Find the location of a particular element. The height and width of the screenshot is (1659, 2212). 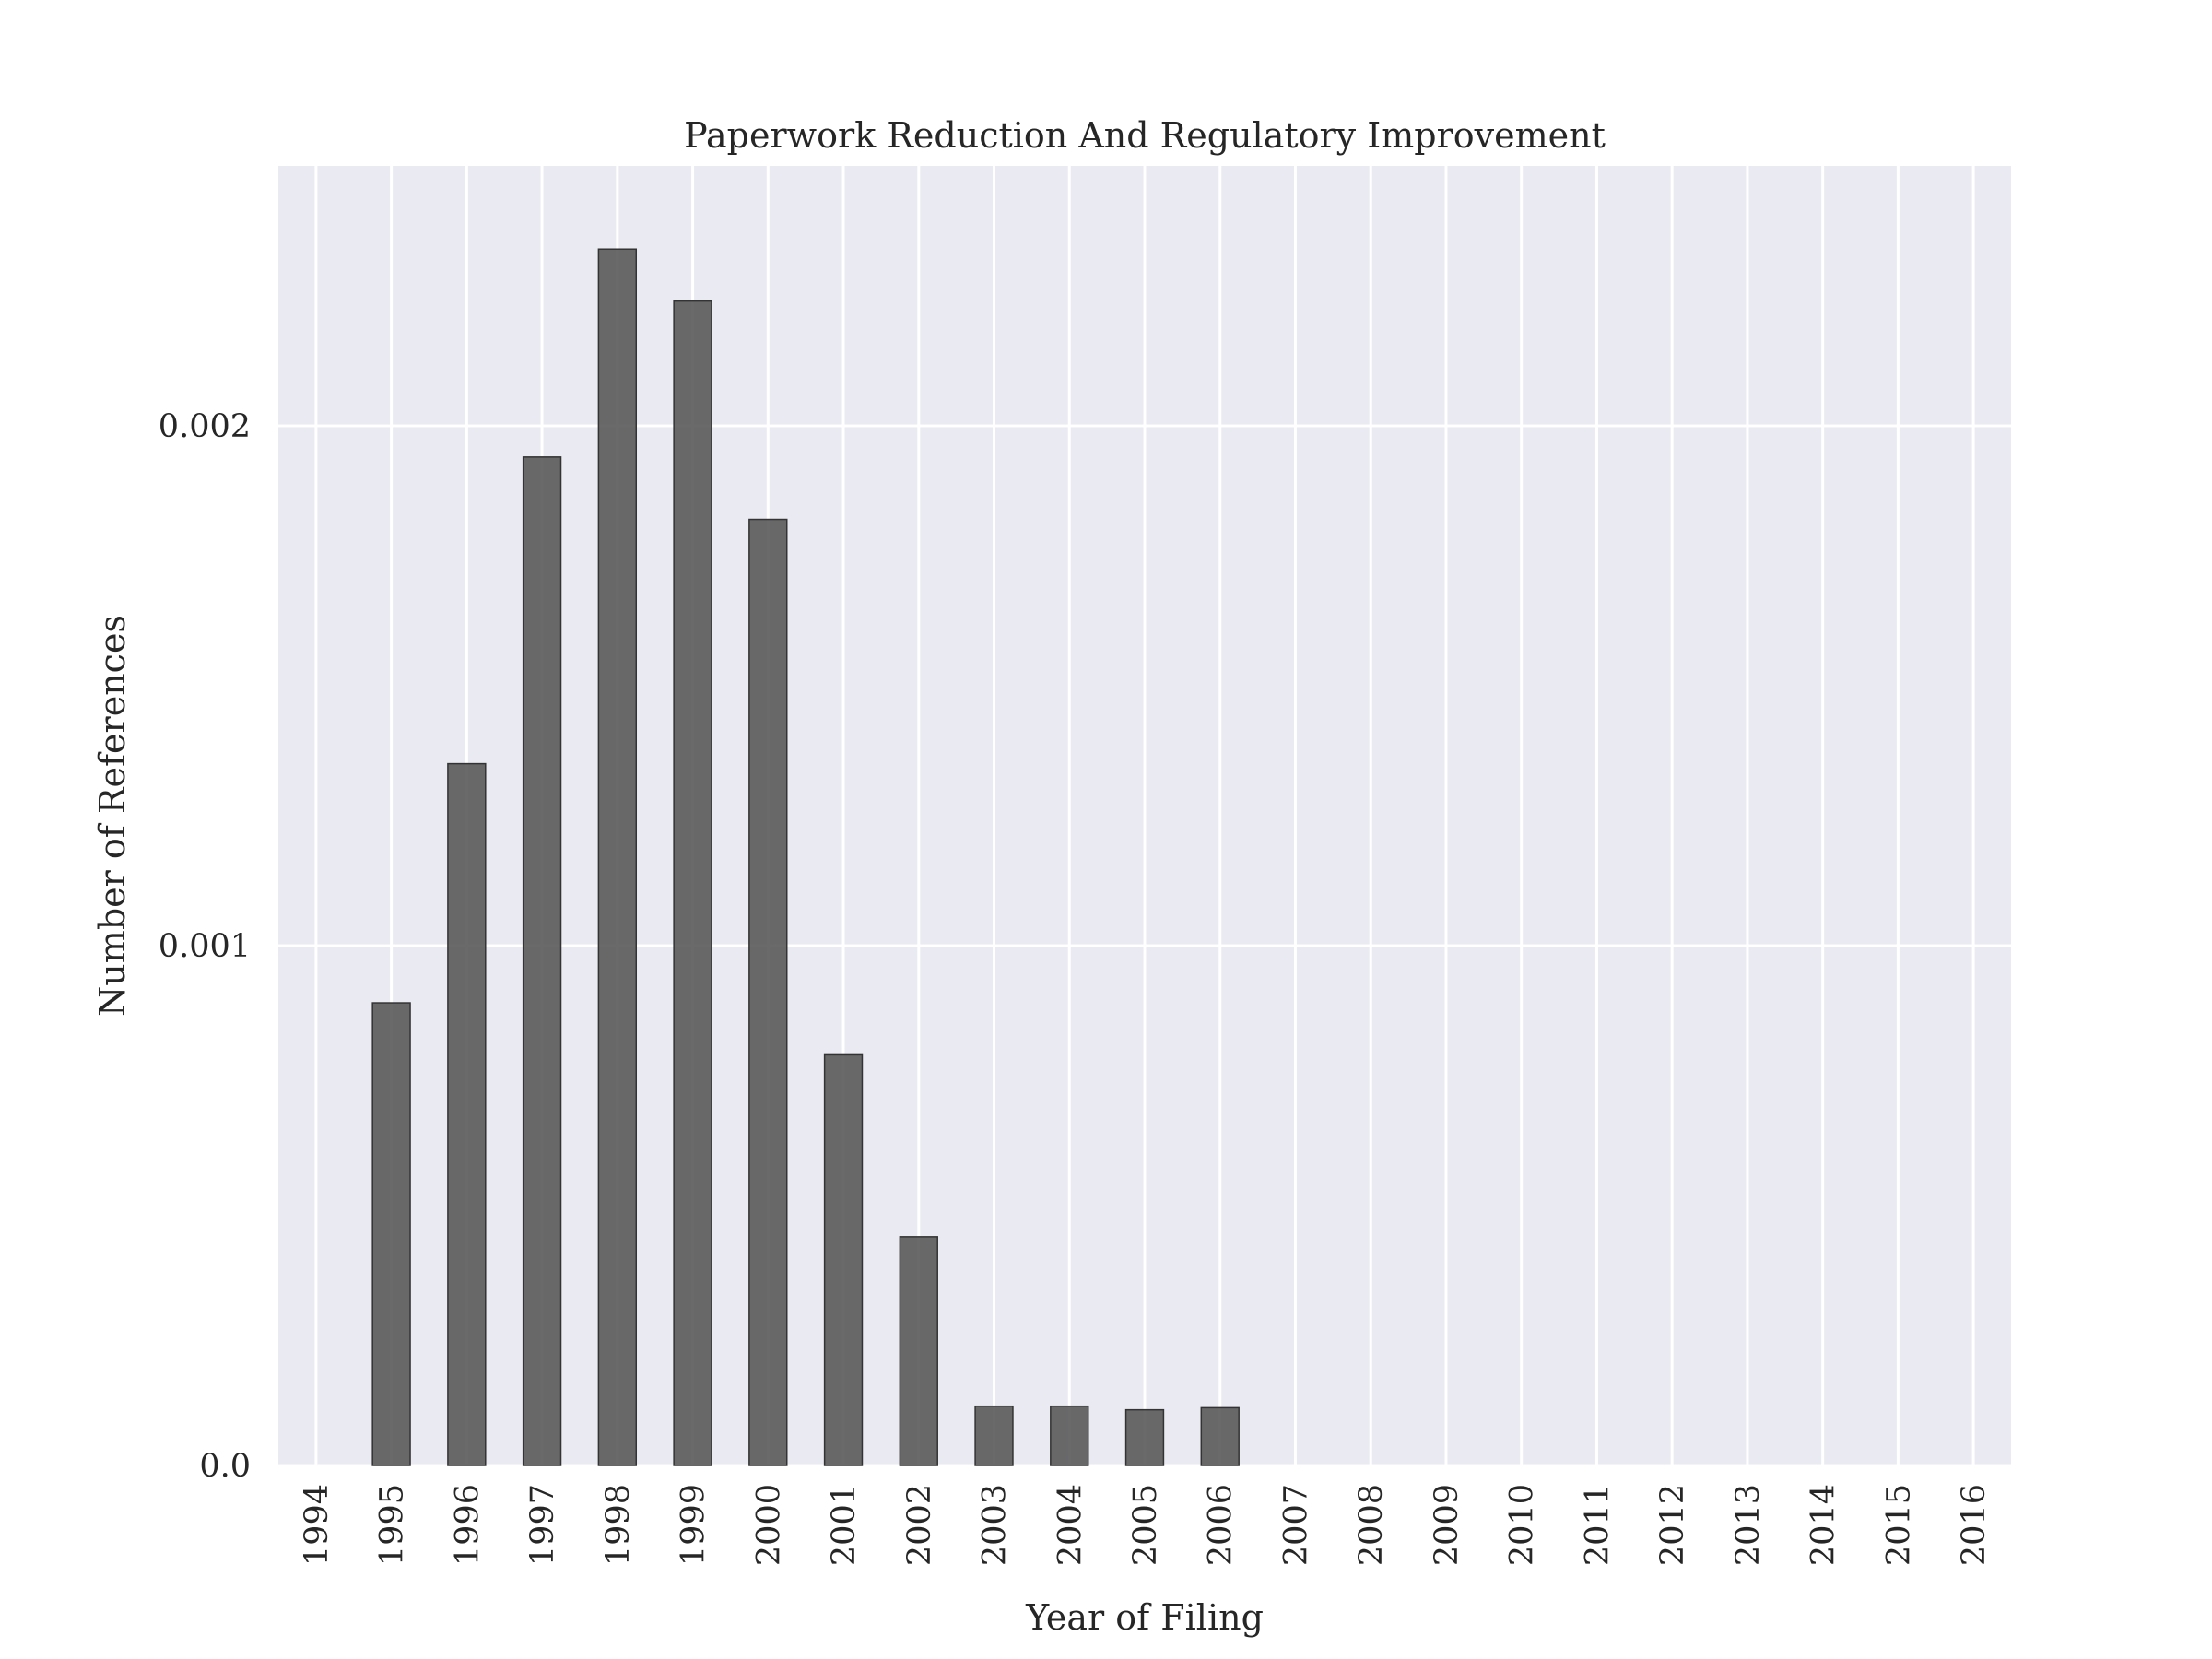

x-tick-label: 2002 is located at coordinates (919, 1525).